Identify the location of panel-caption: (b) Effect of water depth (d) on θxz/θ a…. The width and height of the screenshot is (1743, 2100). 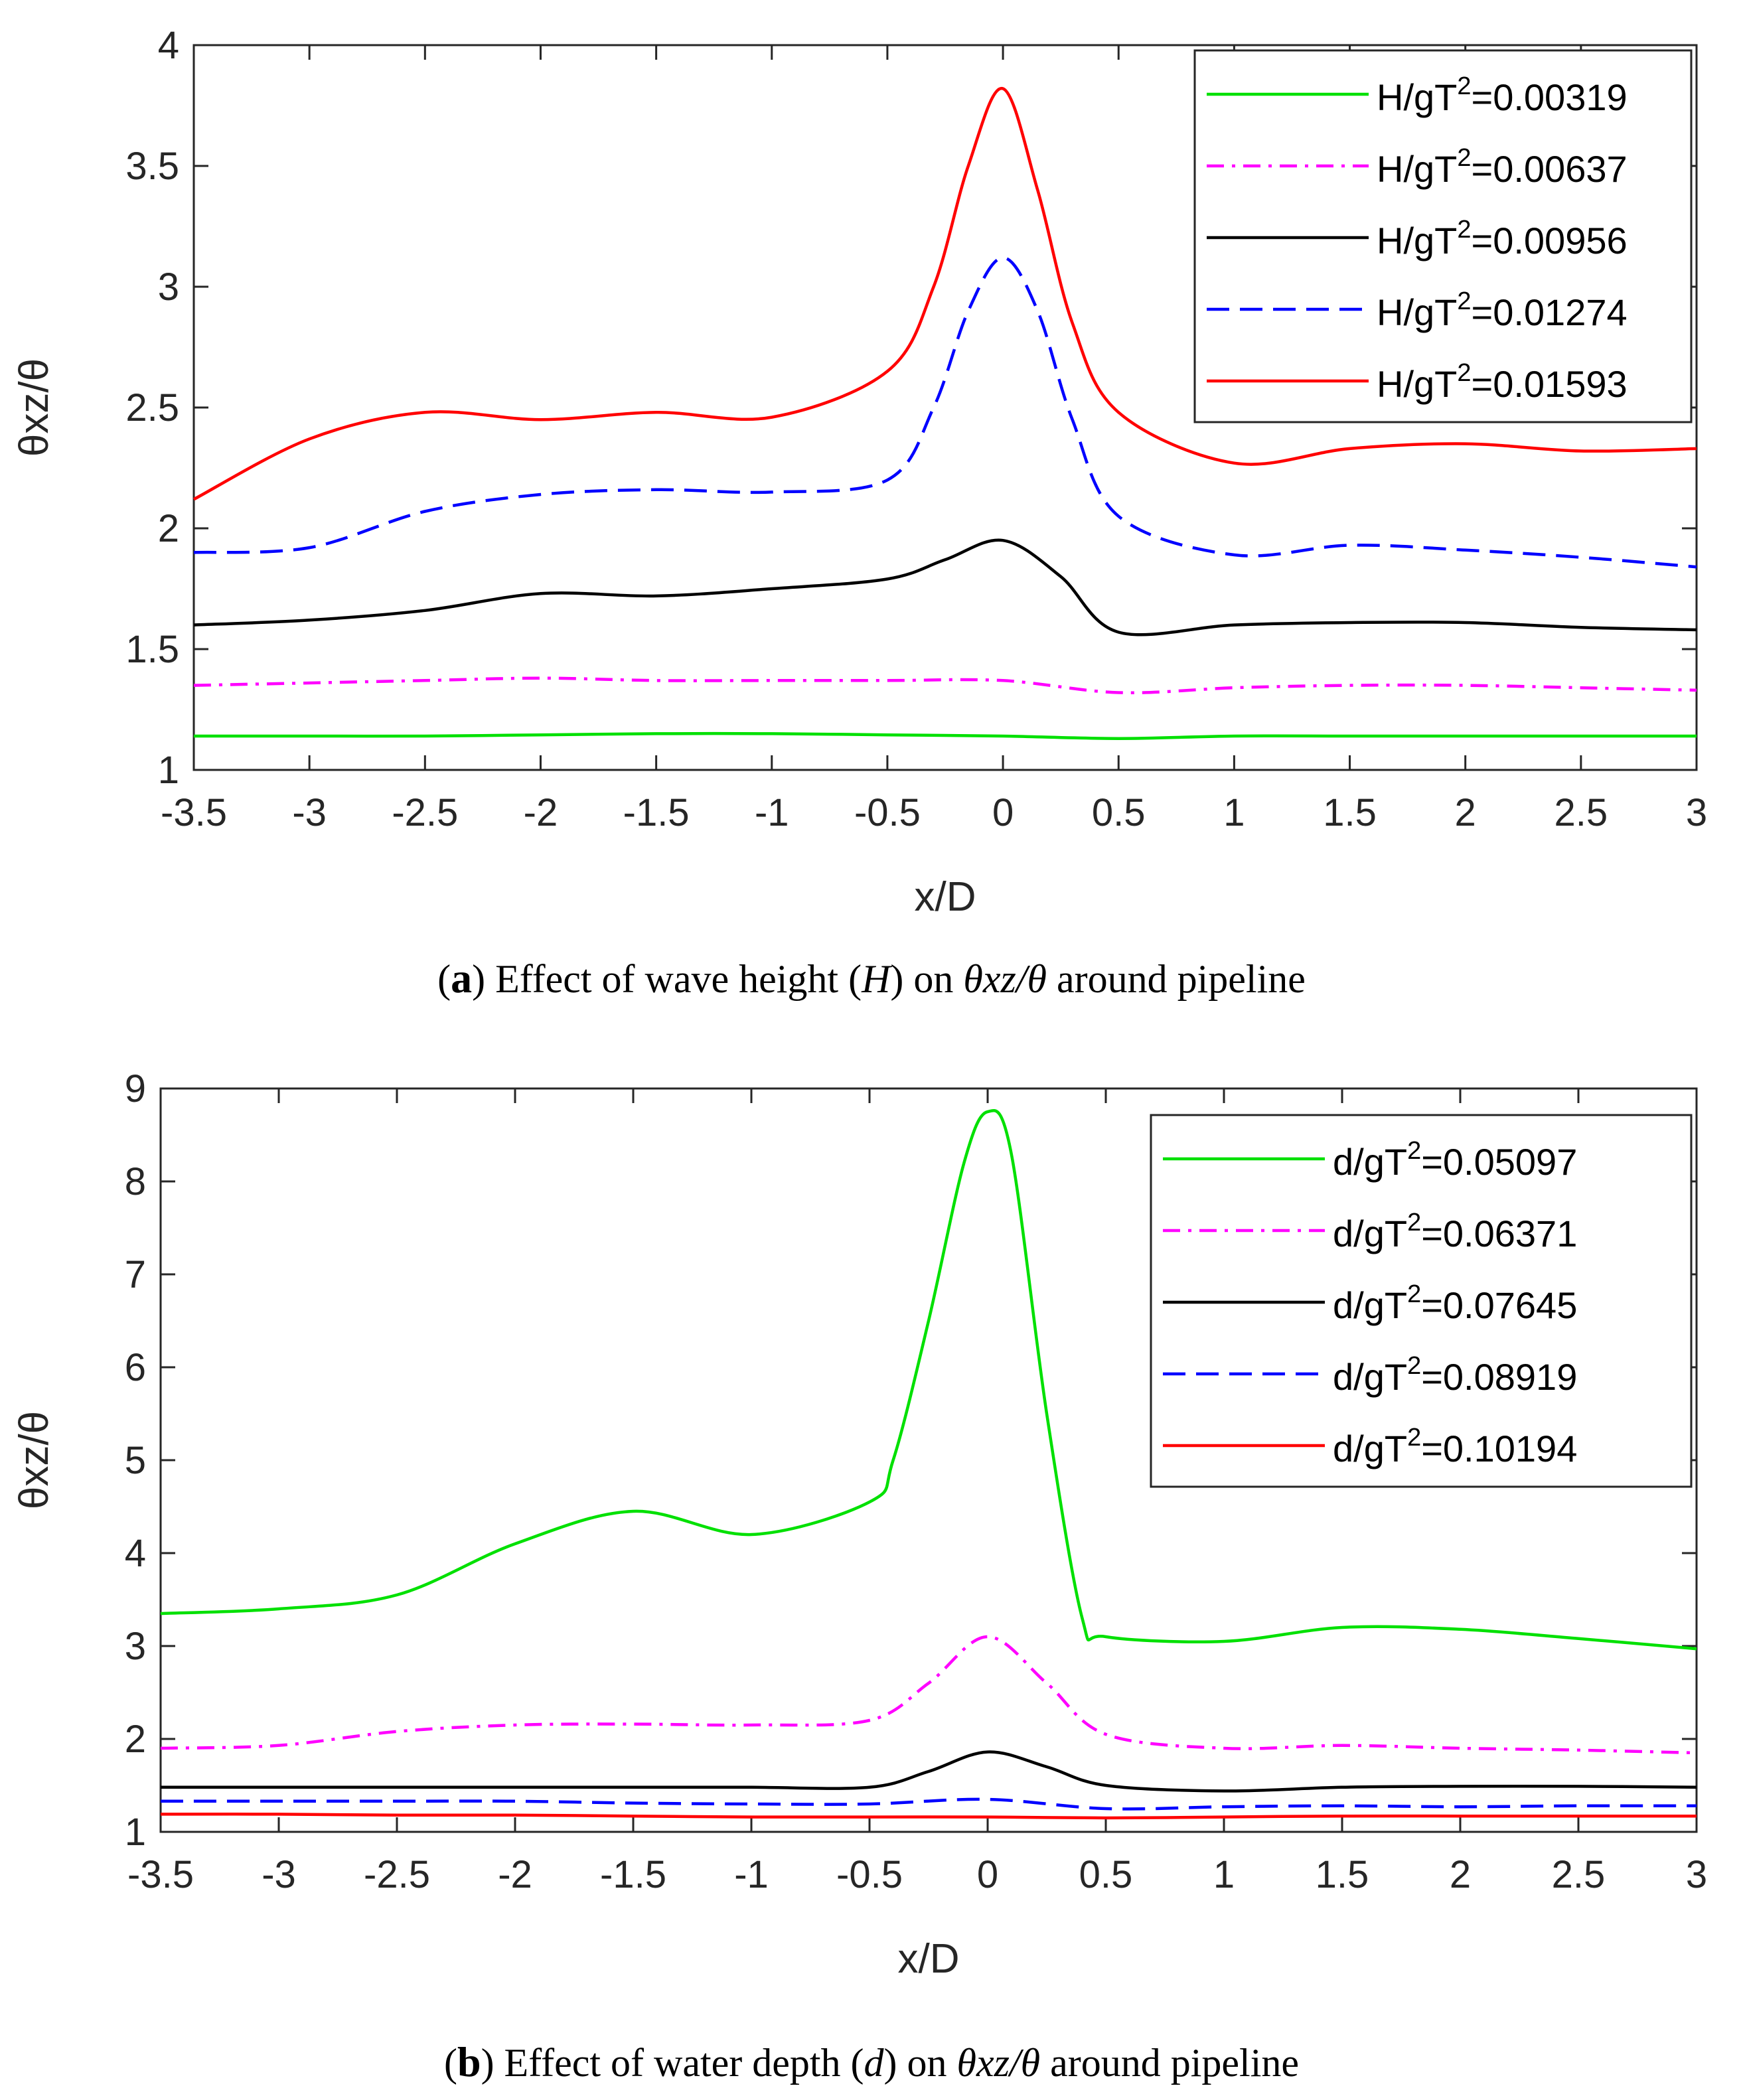
(871, 2061).